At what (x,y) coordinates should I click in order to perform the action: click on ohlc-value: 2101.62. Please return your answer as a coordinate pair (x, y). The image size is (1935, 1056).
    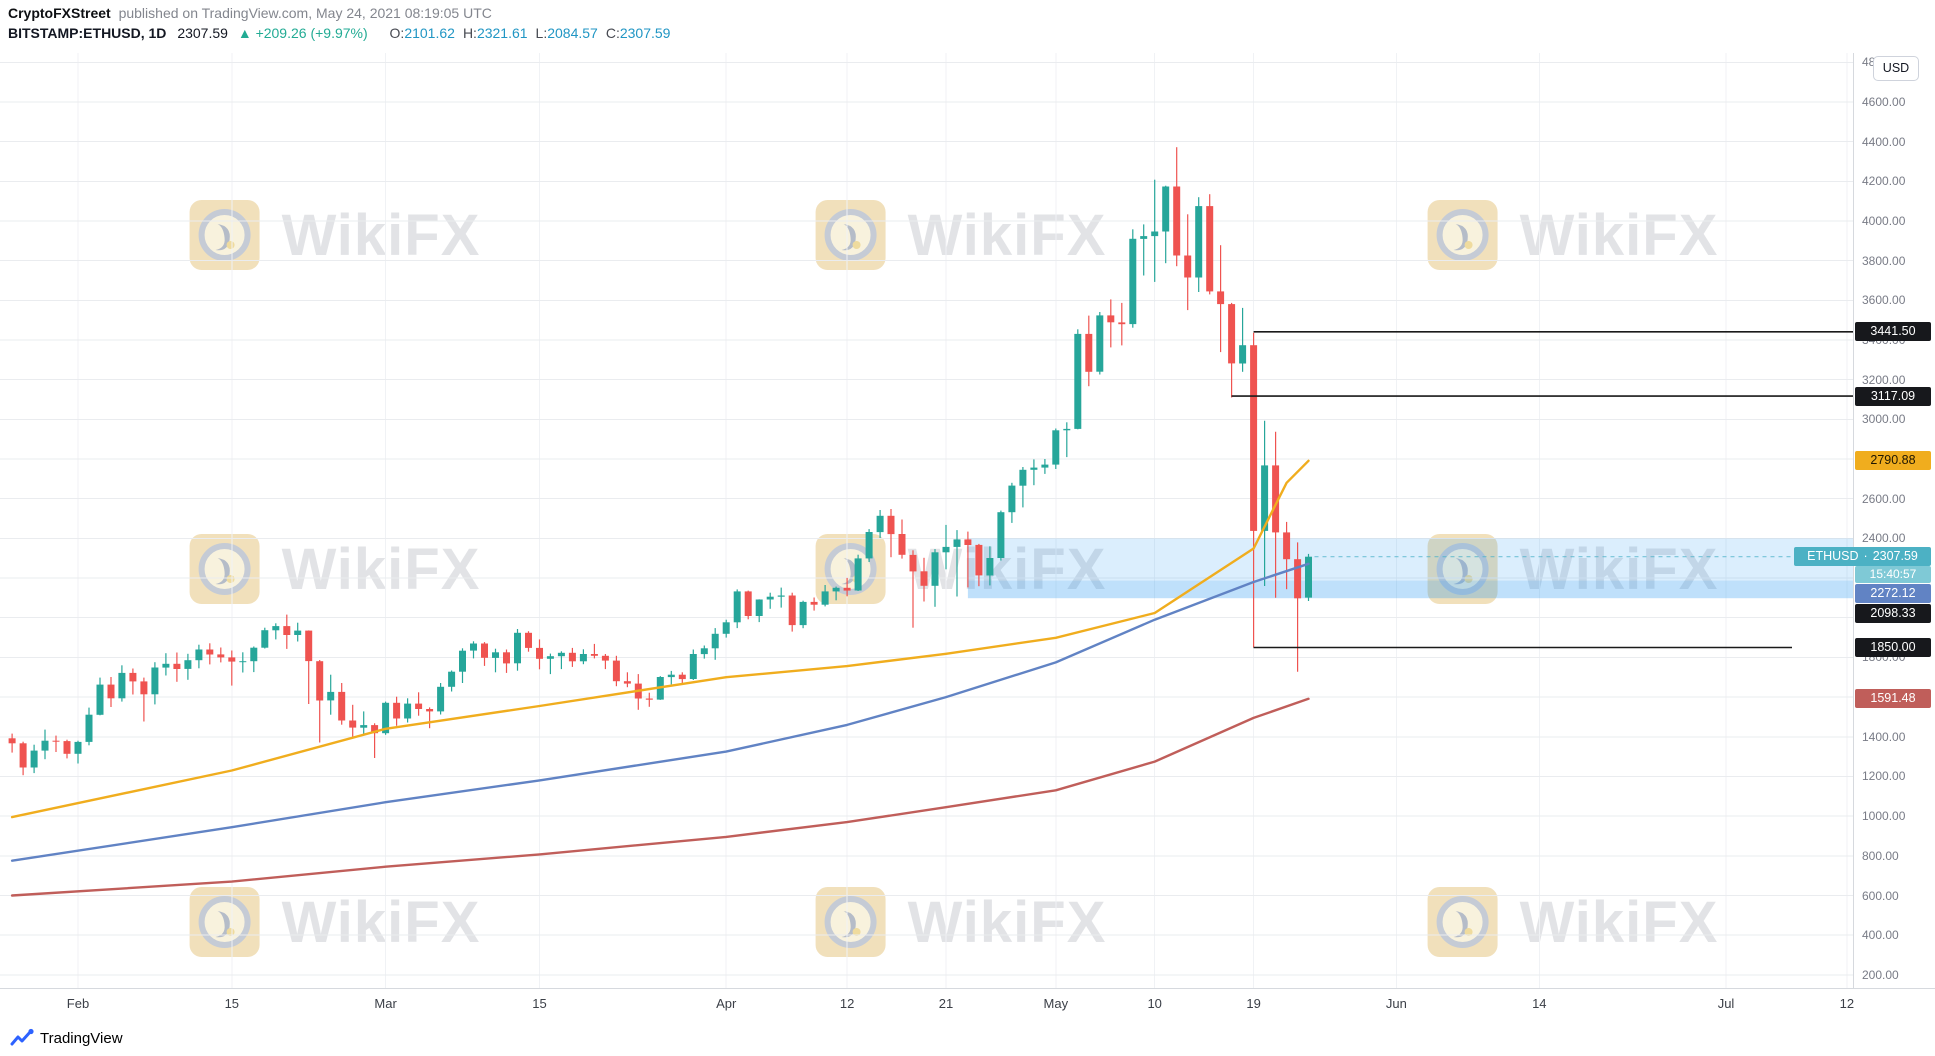
    Looking at the image, I should click on (429, 33).